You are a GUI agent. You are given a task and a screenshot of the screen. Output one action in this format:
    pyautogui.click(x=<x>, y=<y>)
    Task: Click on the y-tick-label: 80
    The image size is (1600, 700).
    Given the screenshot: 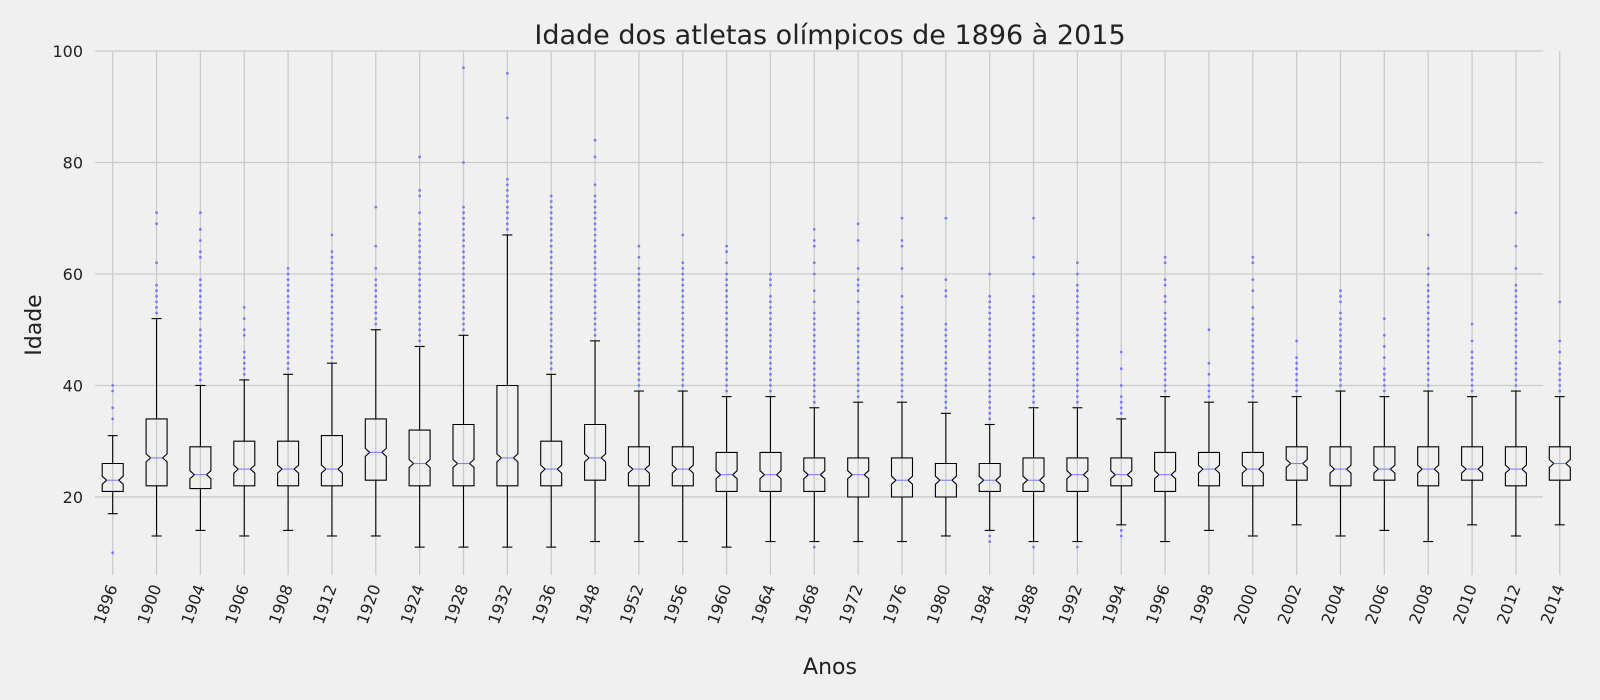 What is the action you would take?
    pyautogui.click(x=73, y=162)
    